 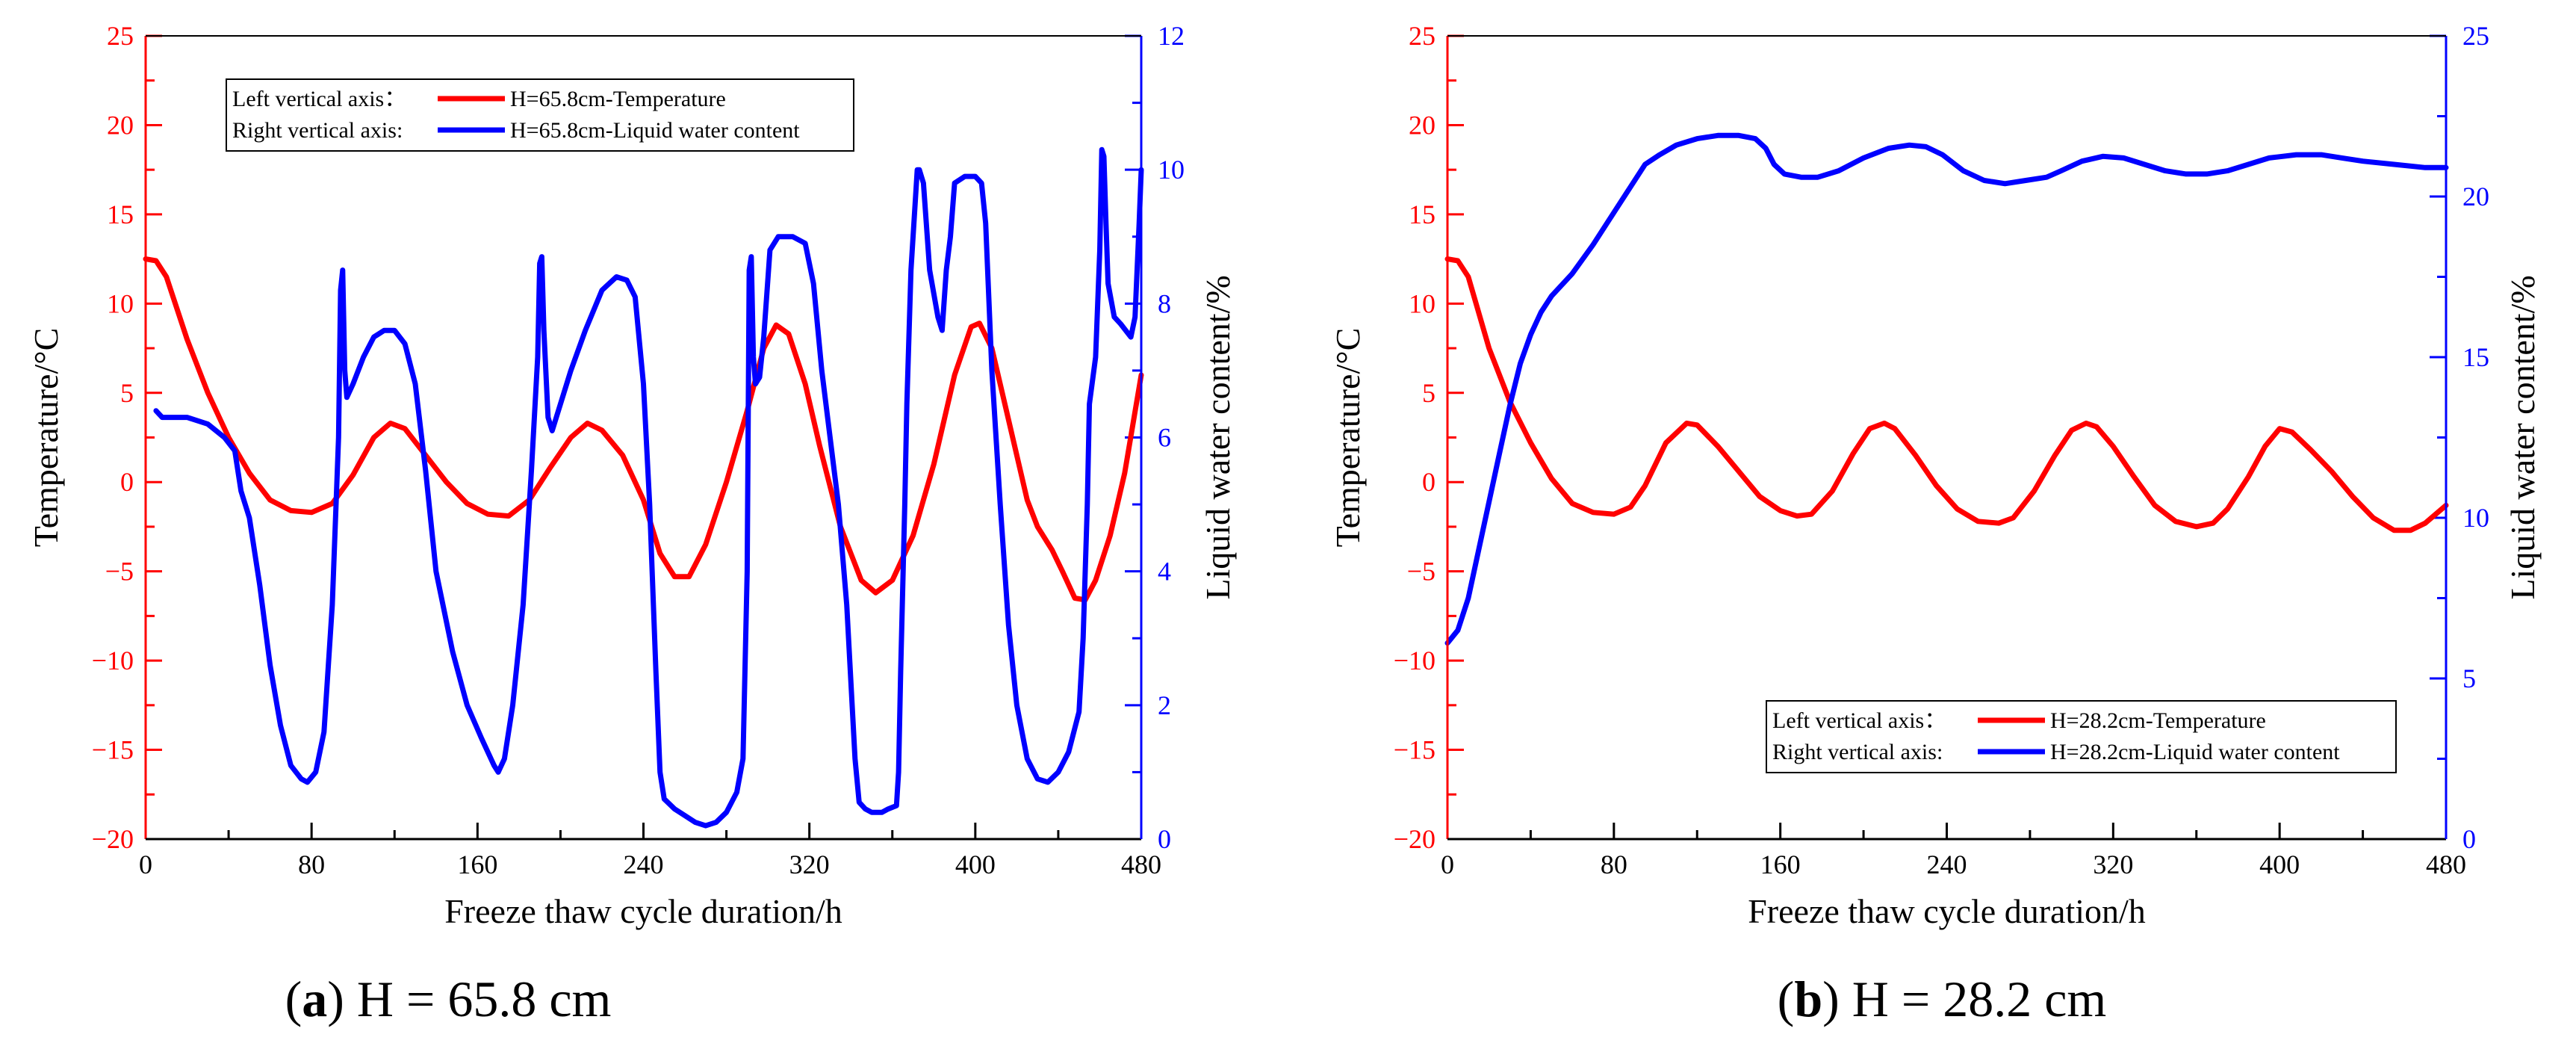 What do you see at coordinates (1164, 572) in the screenshot?
I see `right-y-tick-label: 4` at bounding box center [1164, 572].